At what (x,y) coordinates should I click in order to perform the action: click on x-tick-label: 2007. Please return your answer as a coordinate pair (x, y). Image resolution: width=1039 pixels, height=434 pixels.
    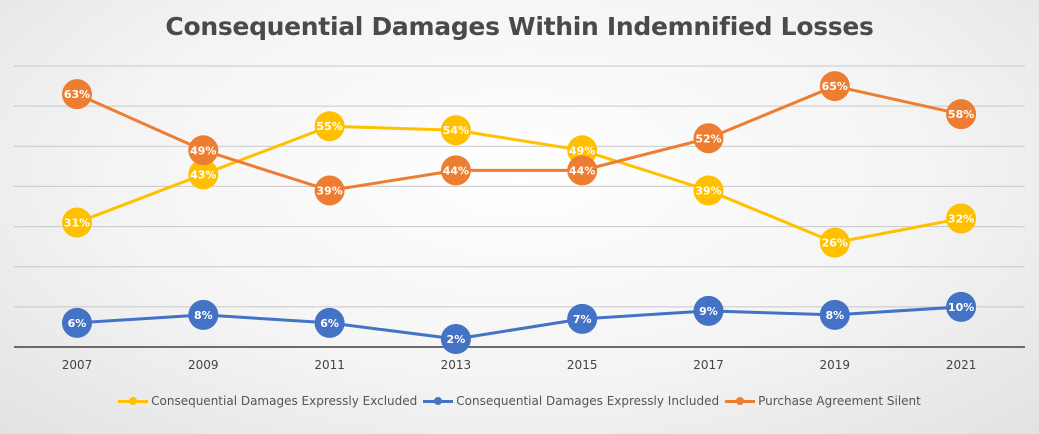
    Looking at the image, I should click on (77, 365).